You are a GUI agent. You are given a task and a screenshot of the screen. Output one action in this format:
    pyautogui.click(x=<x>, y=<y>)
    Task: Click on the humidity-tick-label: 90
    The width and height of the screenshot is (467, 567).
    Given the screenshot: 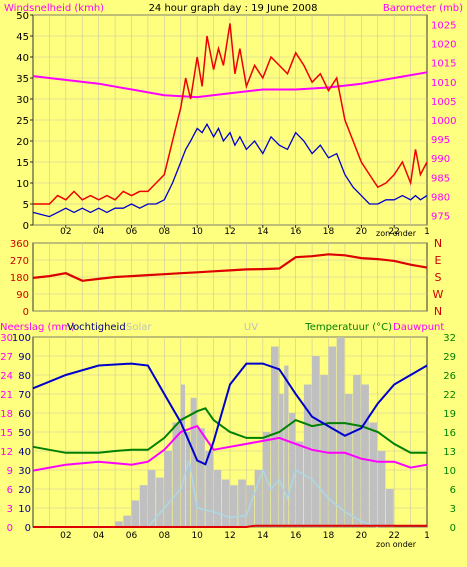 What is the action you would take?
    pyautogui.click(x=24, y=357)
    